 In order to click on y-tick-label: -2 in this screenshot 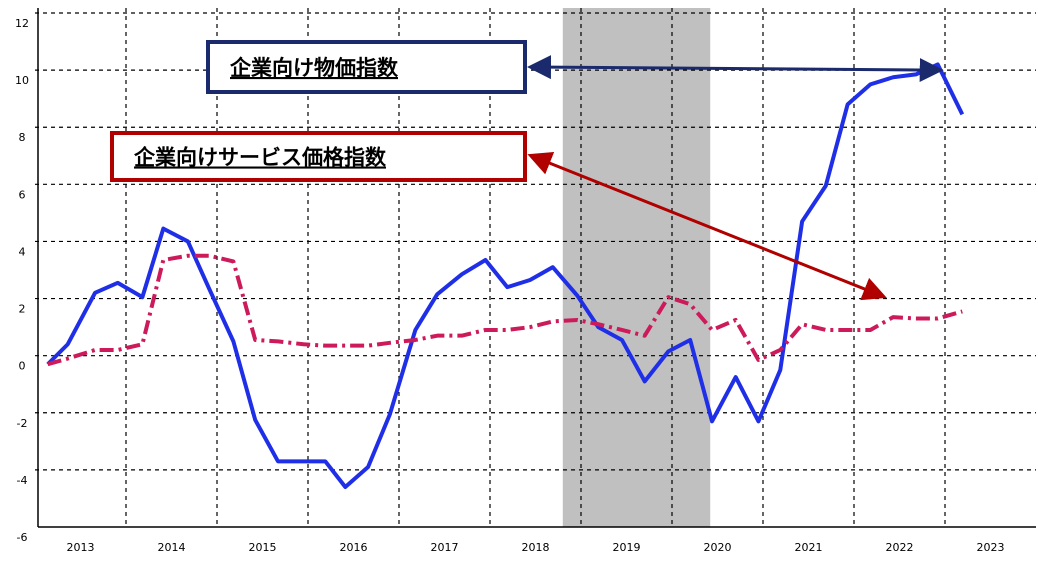, I will do `click(22, 423)`.